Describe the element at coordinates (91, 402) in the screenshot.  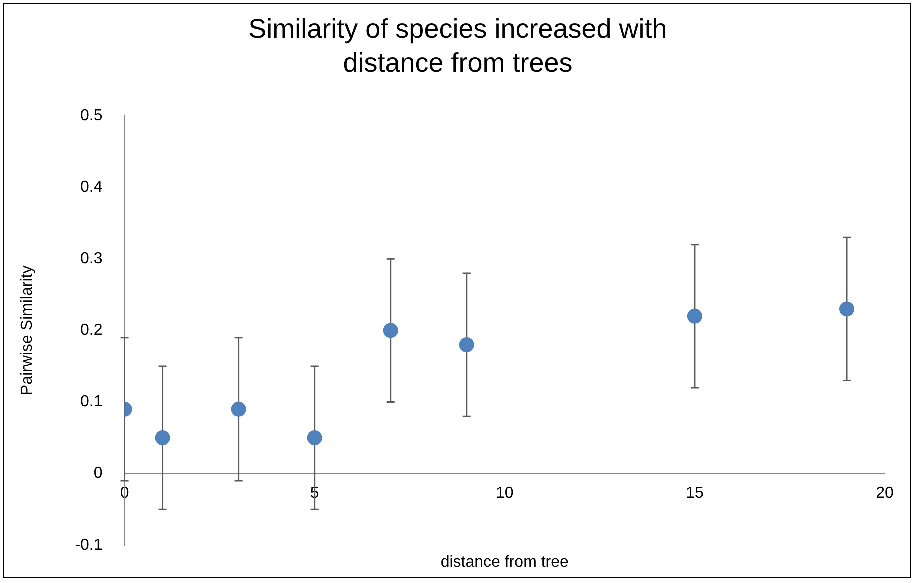
I see `y-tick-label: 0.1` at that location.